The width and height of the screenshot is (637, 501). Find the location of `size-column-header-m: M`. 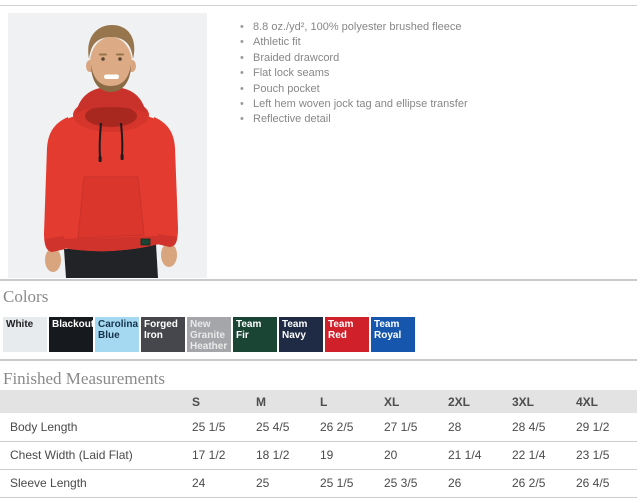

size-column-header-m: M is located at coordinates (278, 401).